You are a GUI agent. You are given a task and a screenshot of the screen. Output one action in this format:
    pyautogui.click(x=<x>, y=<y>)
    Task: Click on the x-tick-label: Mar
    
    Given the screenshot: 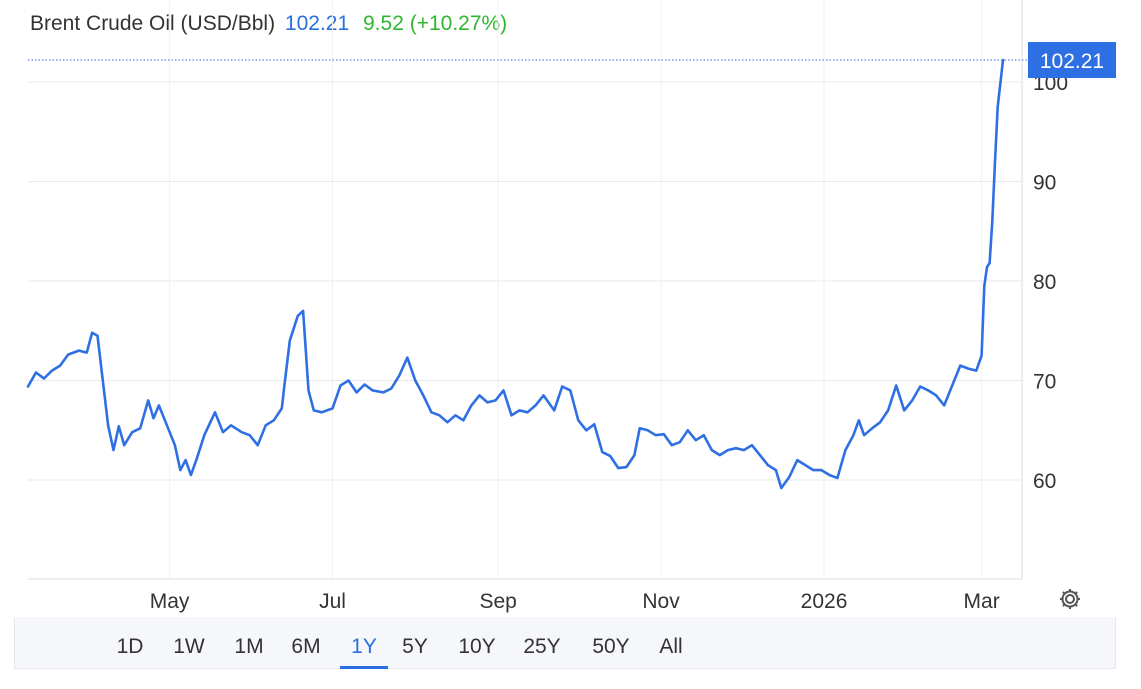 What is the action you would take?
    pyautogui.click(x=982, y=601)
    